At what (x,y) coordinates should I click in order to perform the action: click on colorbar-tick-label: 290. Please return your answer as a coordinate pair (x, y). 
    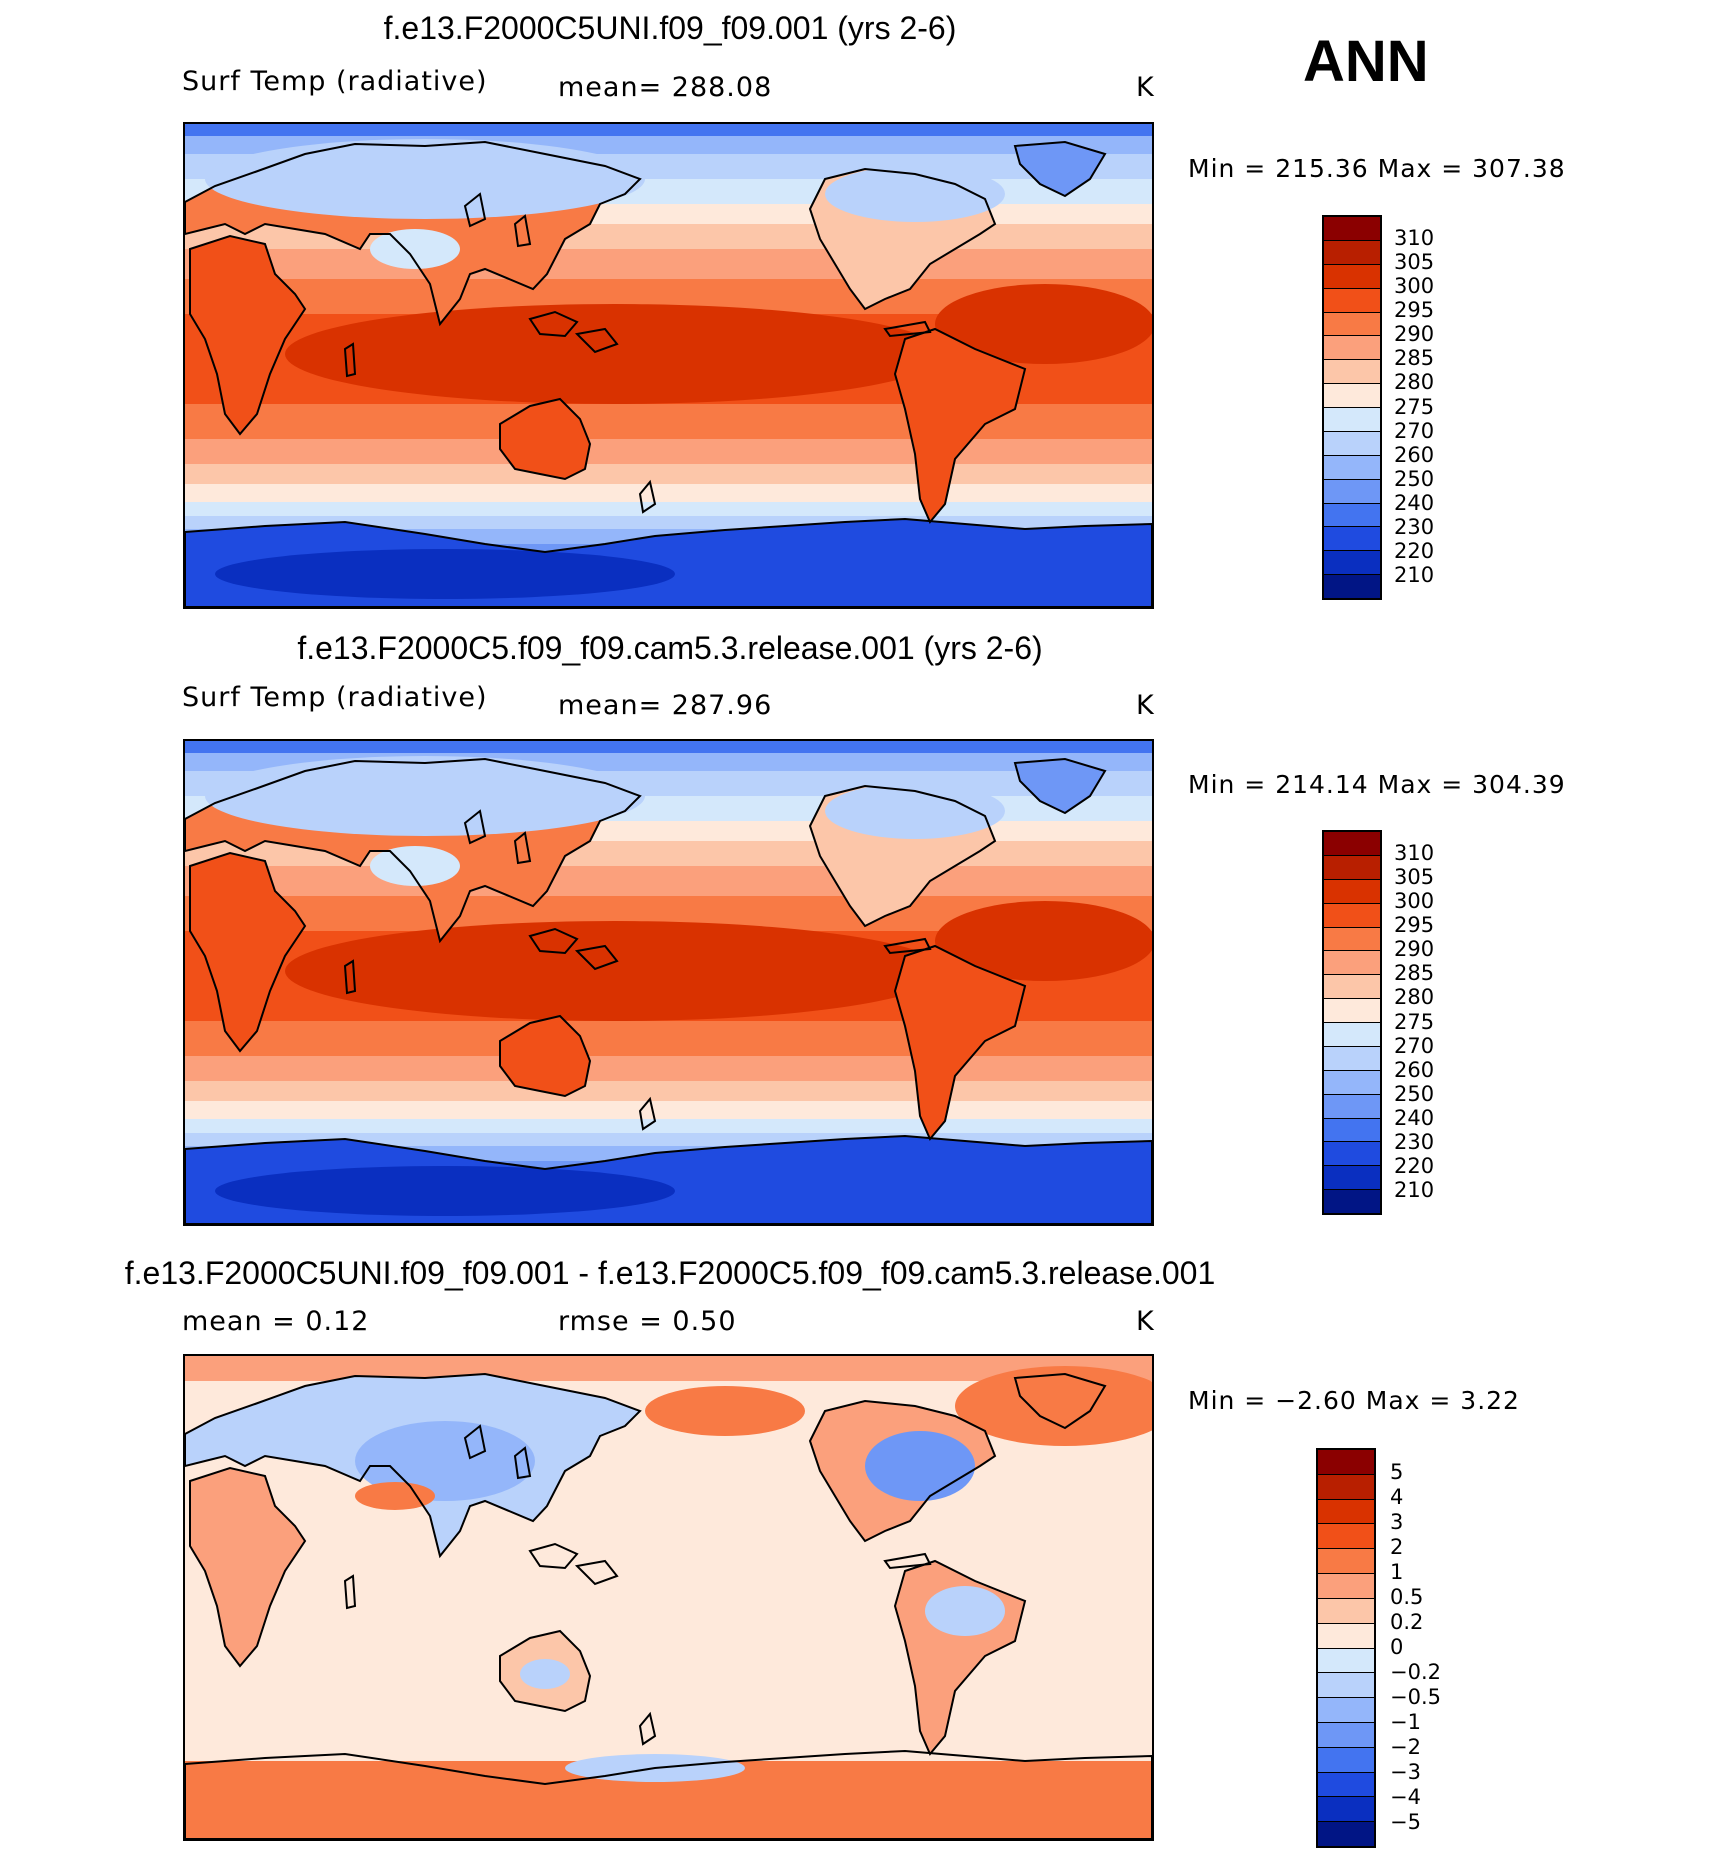
    Looking at the image, I should click on (1414, 949).